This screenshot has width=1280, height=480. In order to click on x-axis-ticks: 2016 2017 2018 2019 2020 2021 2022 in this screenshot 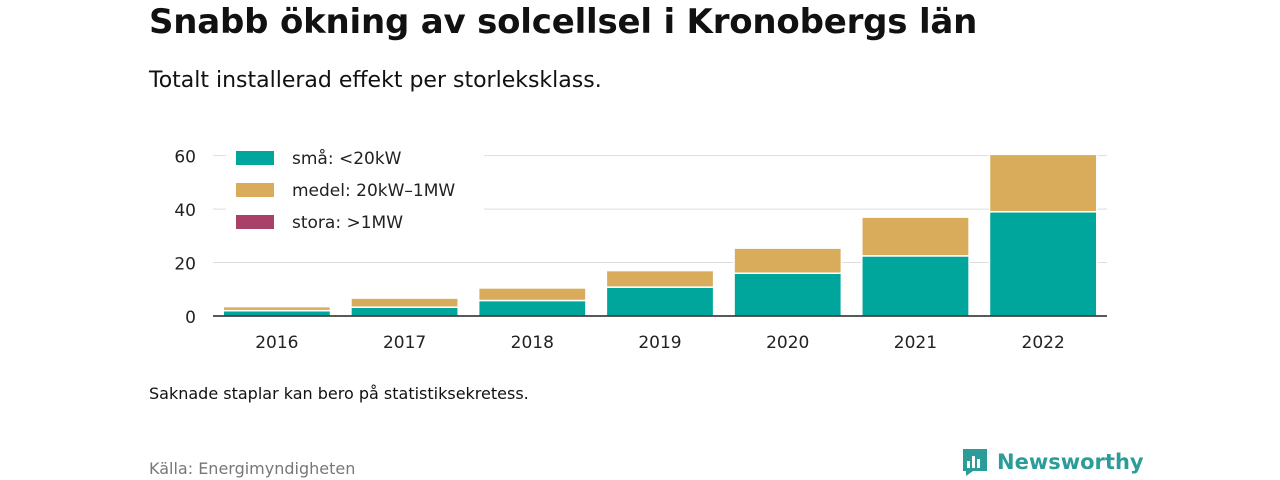, I will do `click(660, 343)`.